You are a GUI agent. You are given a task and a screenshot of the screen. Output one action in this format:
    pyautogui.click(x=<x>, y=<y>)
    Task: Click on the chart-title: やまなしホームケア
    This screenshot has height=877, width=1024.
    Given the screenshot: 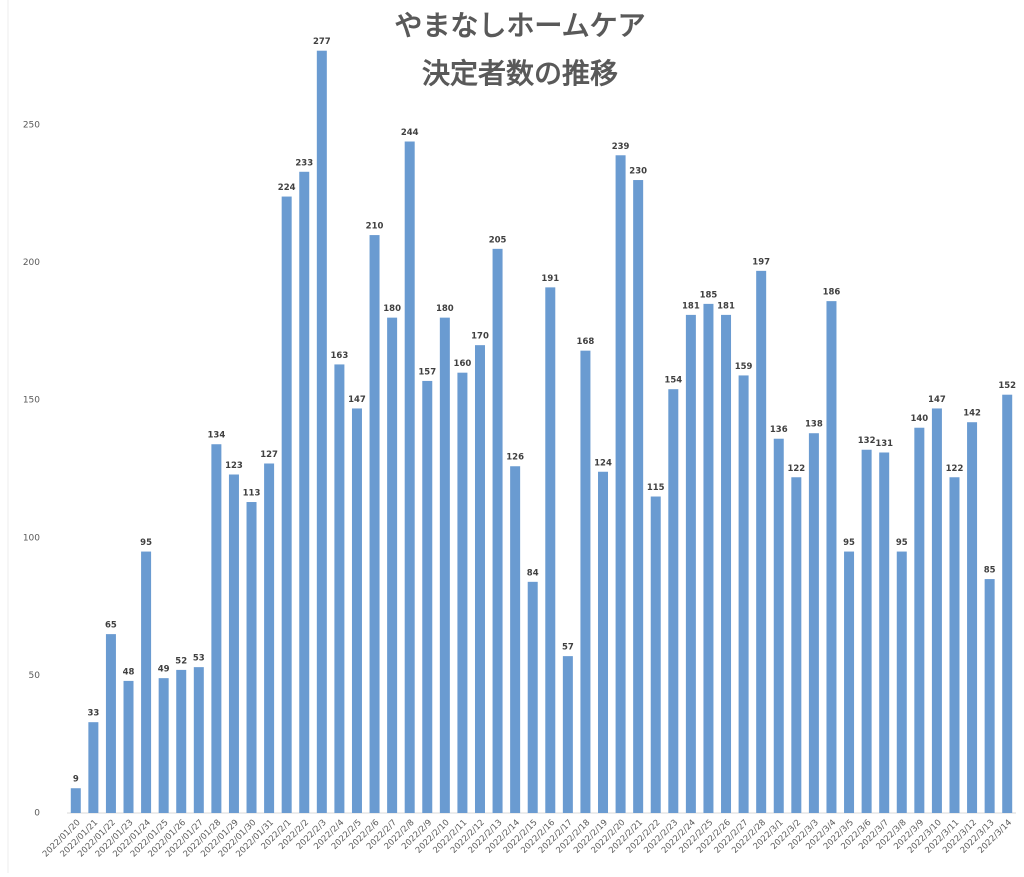 What is the action you would take?
    pyautogui.click(x=519, y=25)
    